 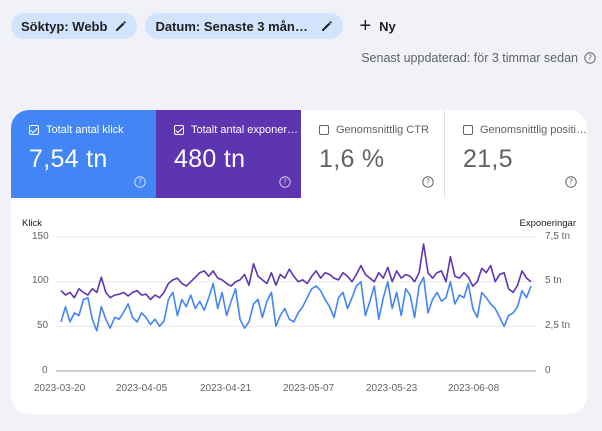 What do you see at coordinates (382, 130) in the screenshot?
I see `metric-label: Genomsnittlig CTR` at bounding box center [382, 130].